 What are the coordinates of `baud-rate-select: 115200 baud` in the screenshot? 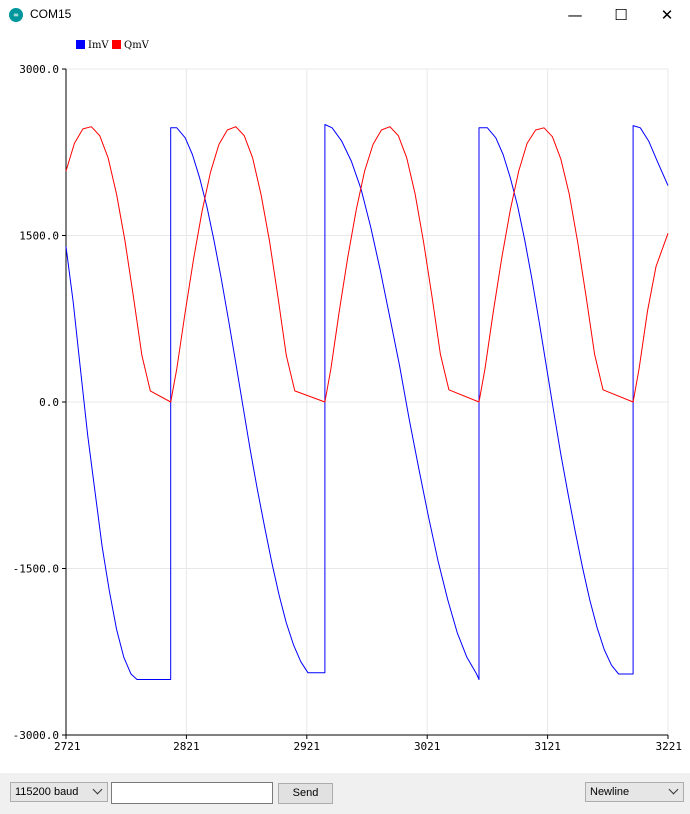 It's located at (59, 792).